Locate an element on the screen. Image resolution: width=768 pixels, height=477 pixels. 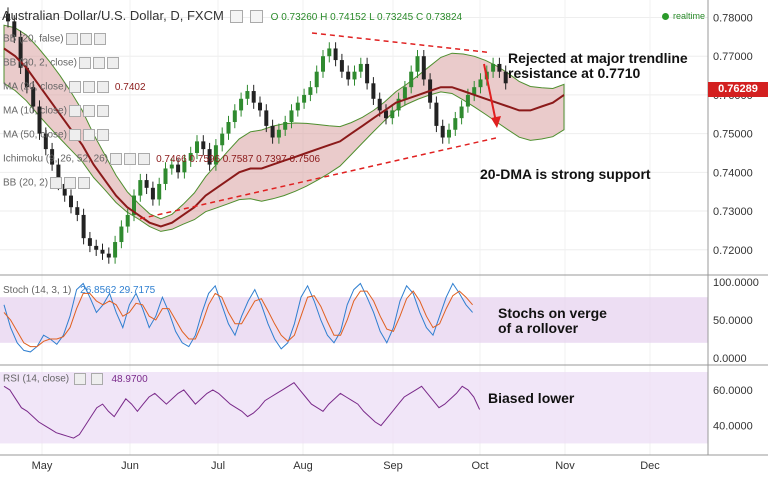
rsi-line is located at coordinates (242, 410).